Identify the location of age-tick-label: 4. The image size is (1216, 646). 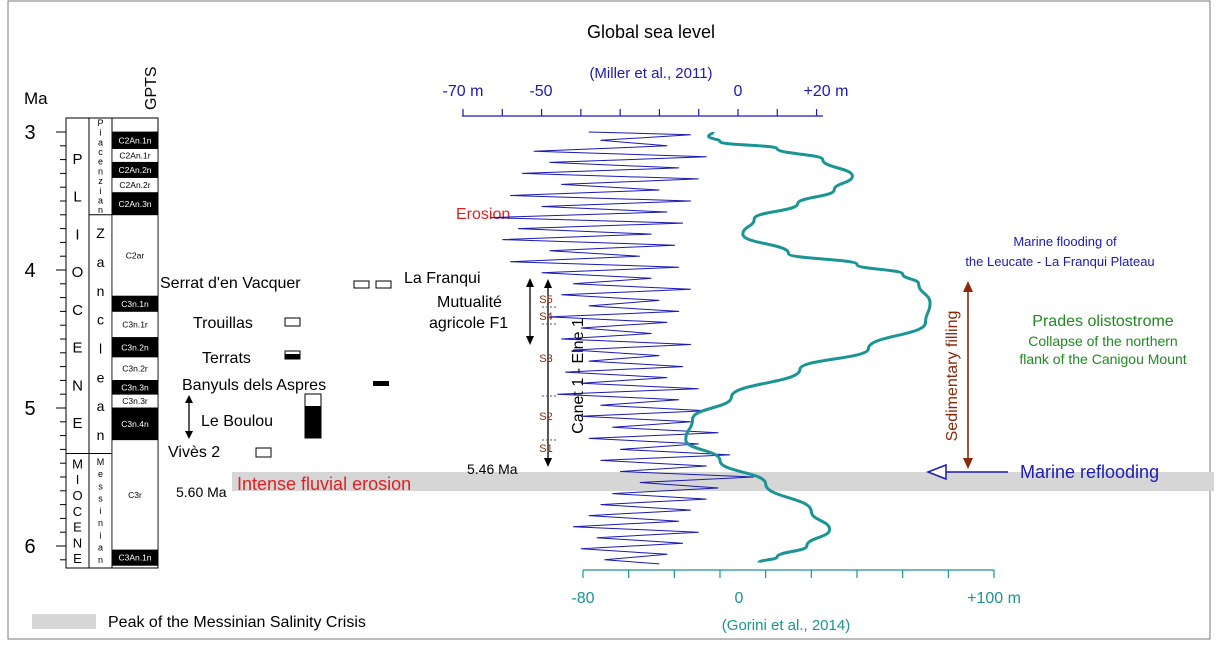
(29, 271).